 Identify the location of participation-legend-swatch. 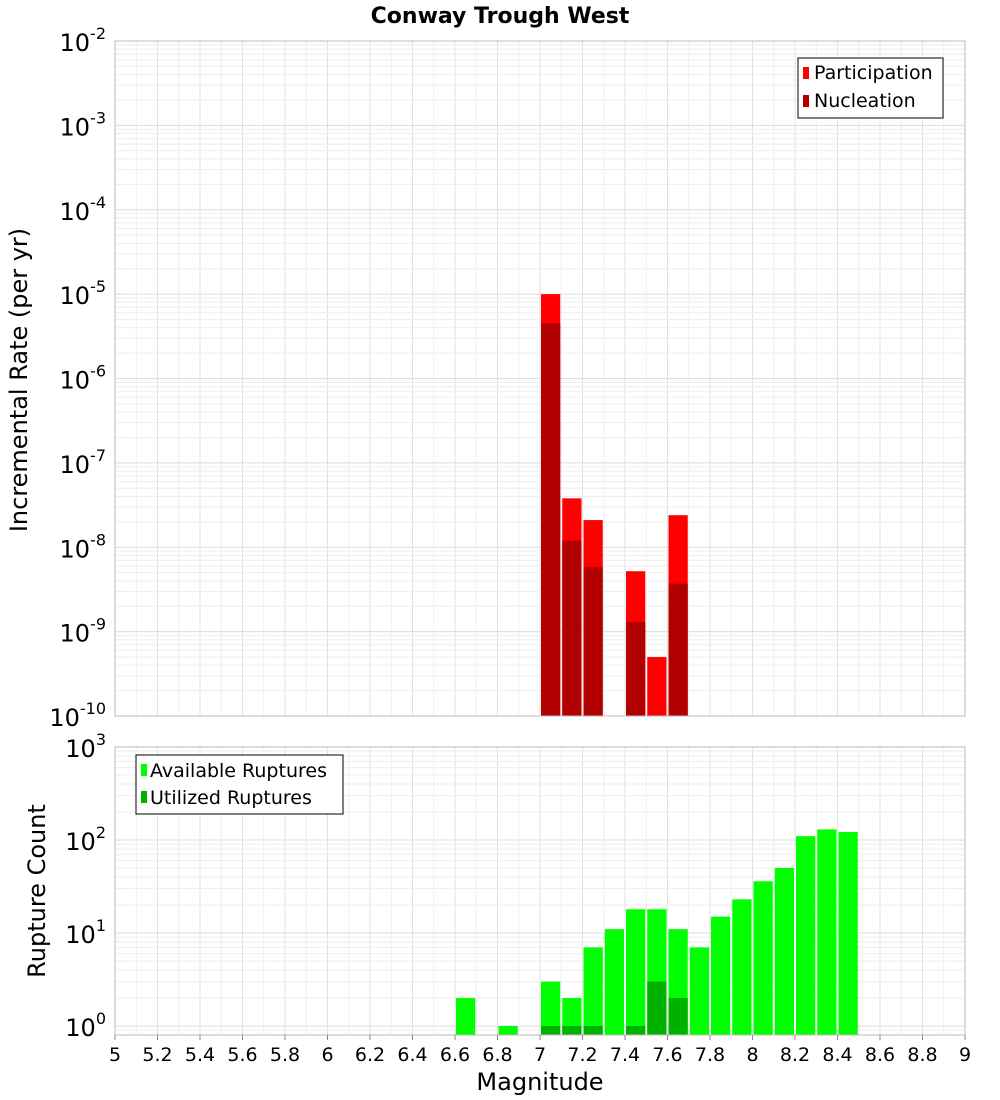
(806, 73).